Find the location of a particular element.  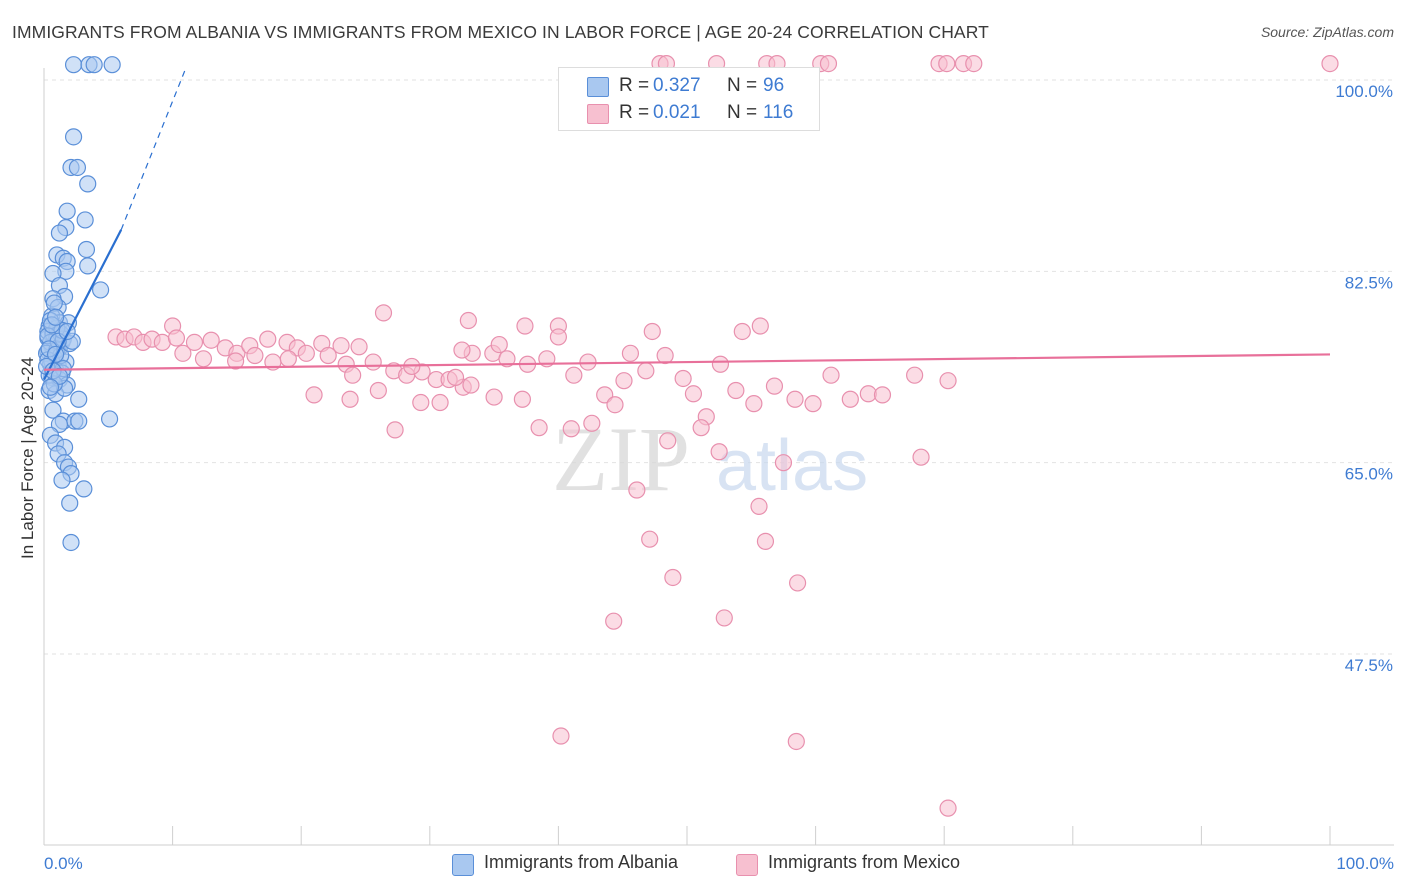

legend-label-albania: Immigrants from Albania is located at coordinates (581, 862).